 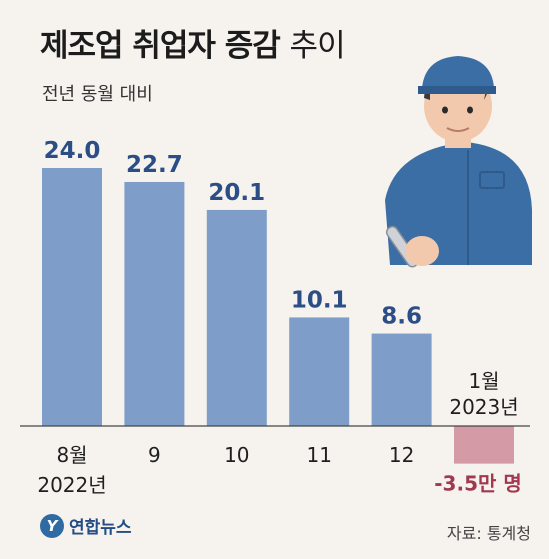 I want to click on mechanic-cap, so click(x=458, y=72).